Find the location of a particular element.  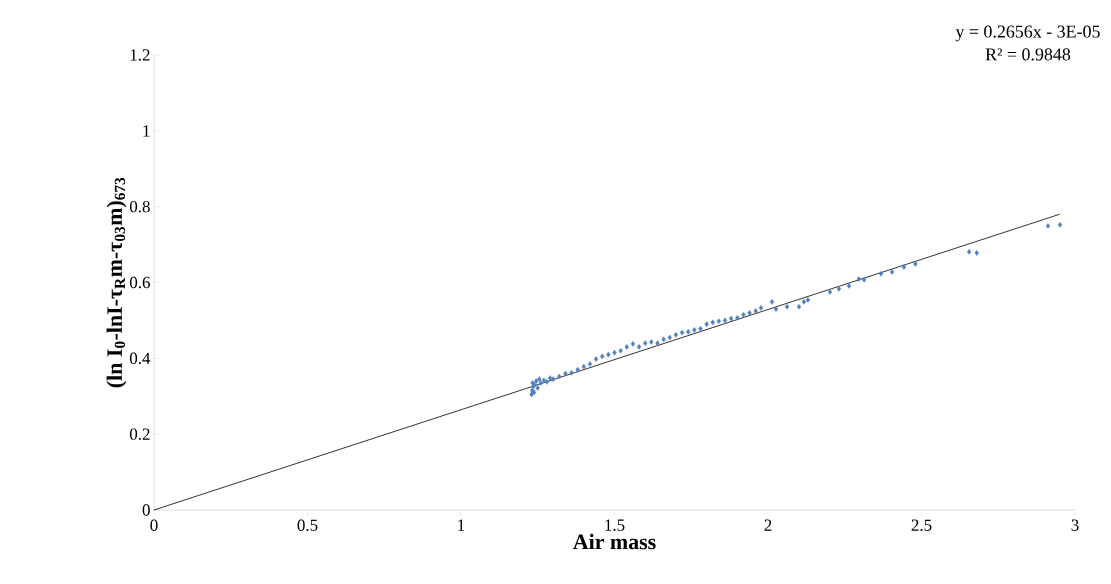

text: y = 0.2656x - 3E-05 is located at coordinates (1027, 33).